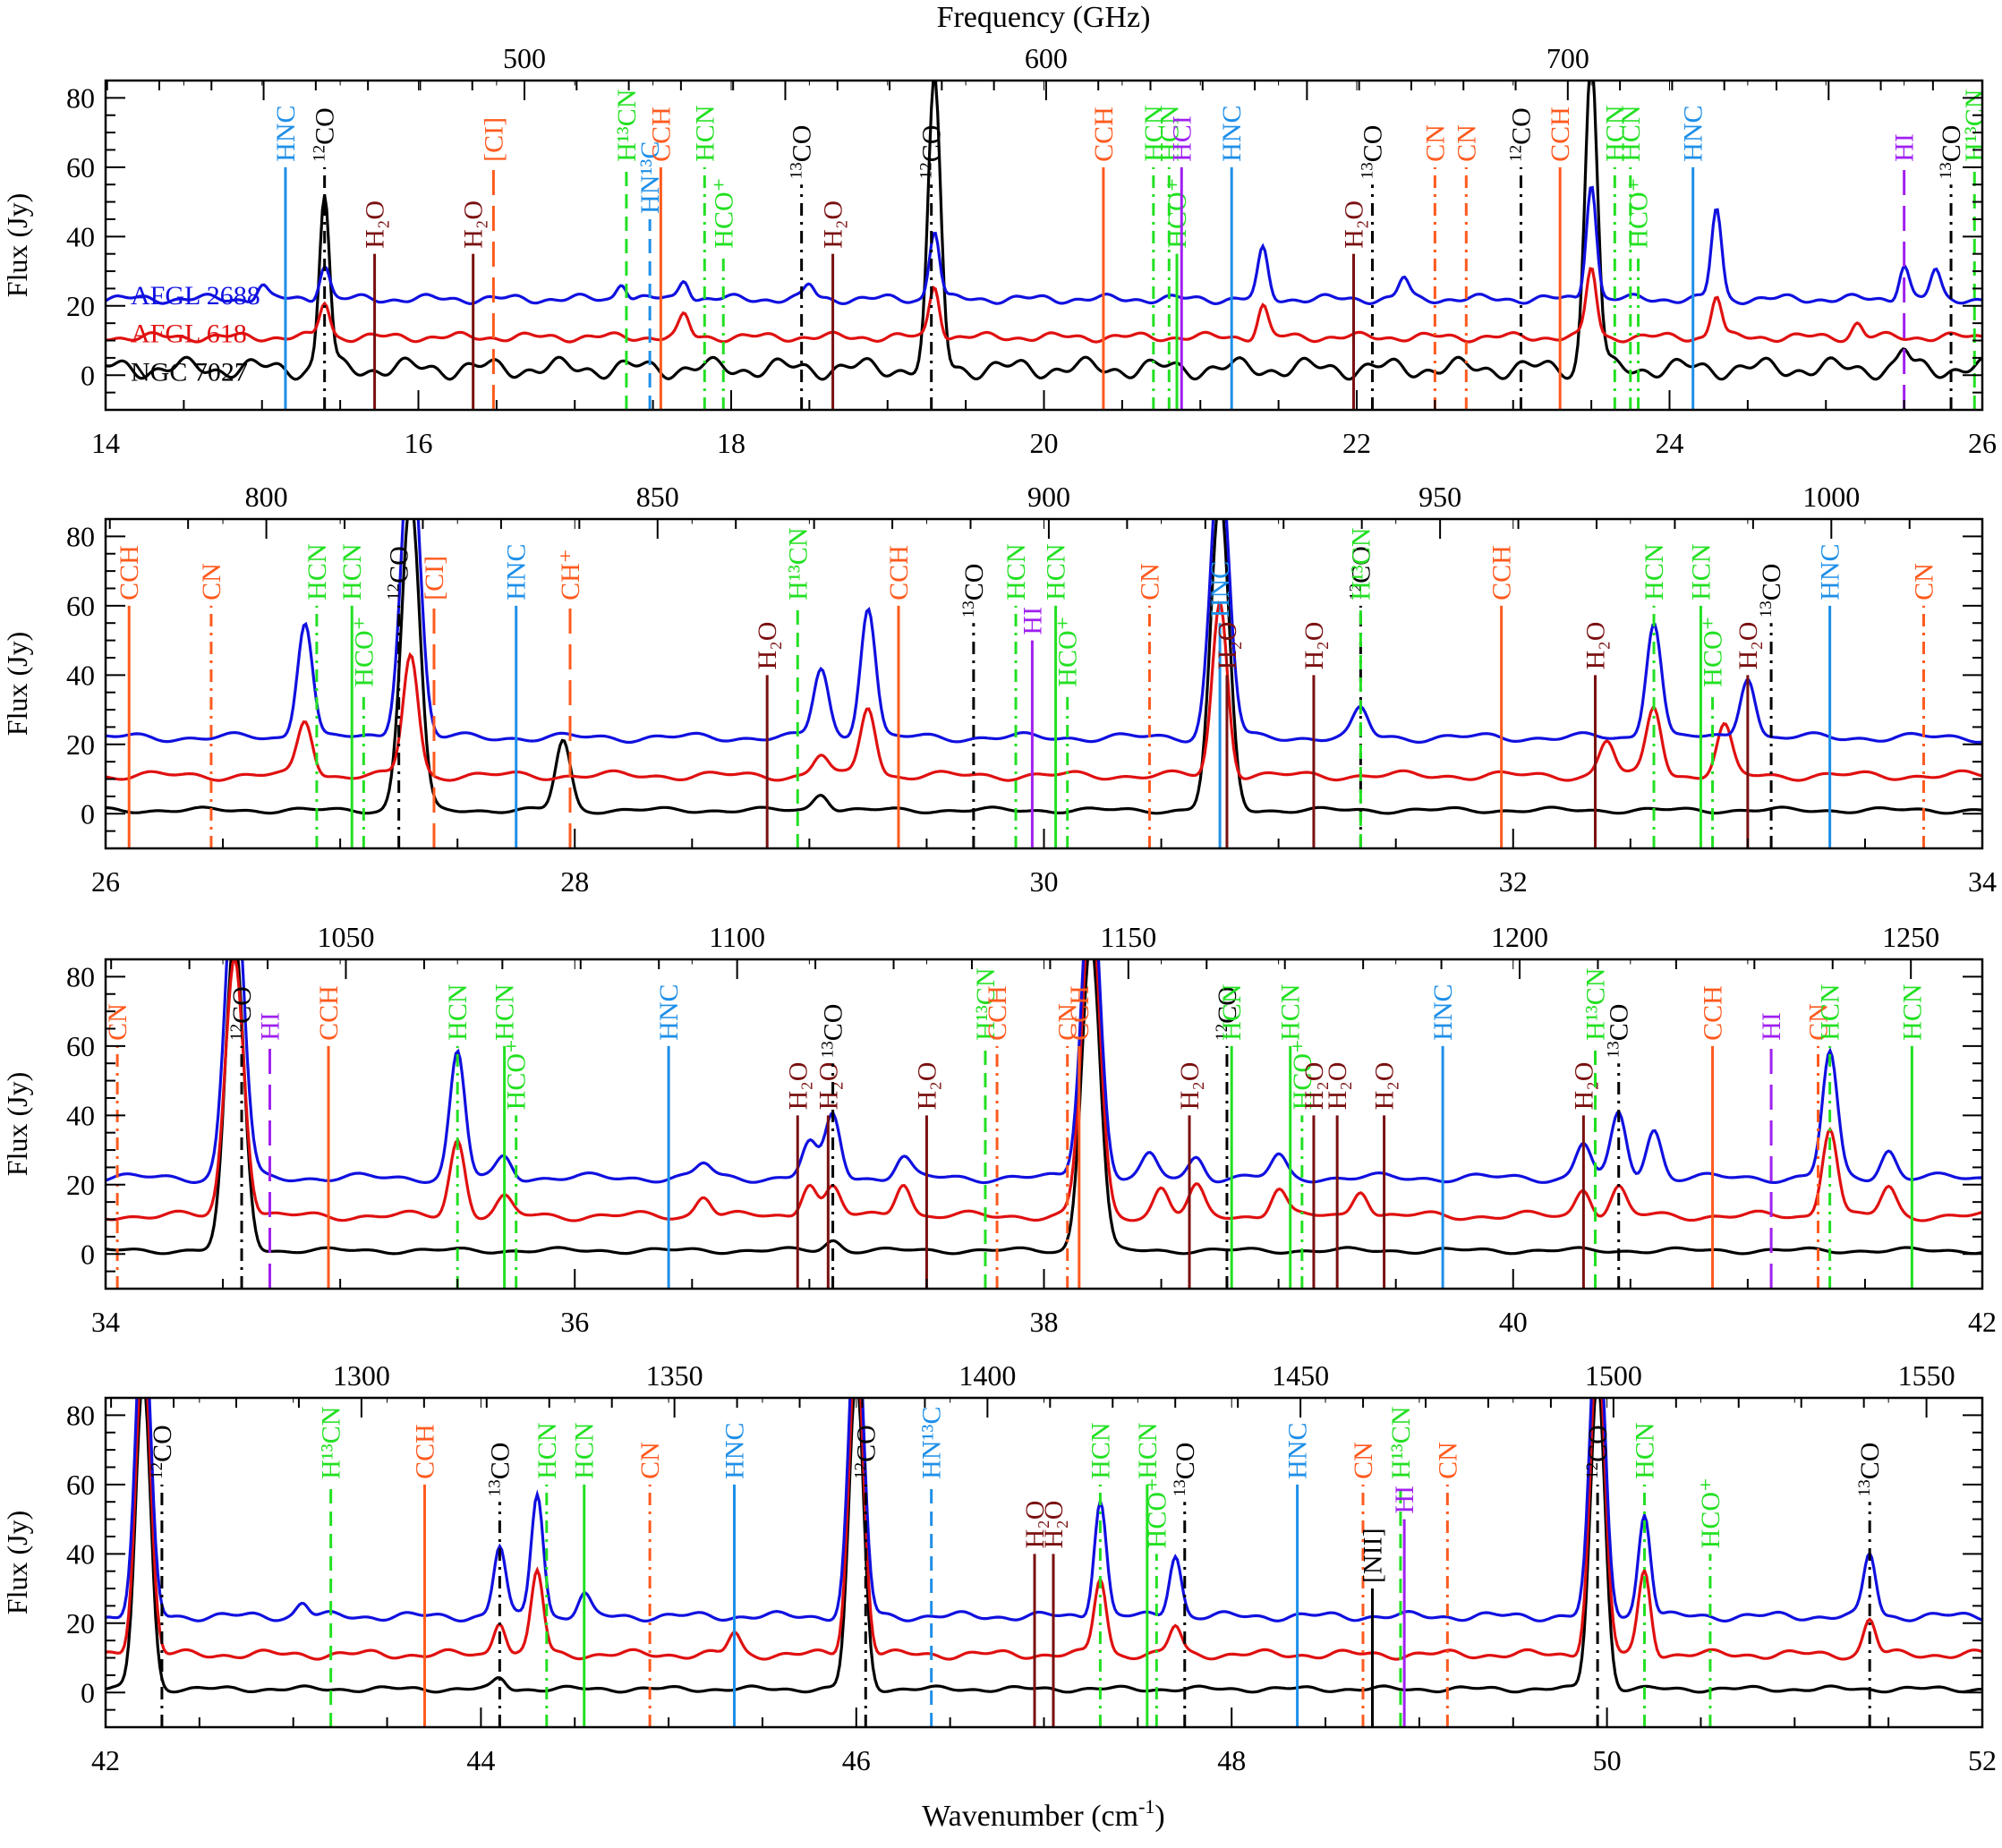 The image size is (2002, 1848). I want to click on top-tick-label: 1200, so click(1519, 937).